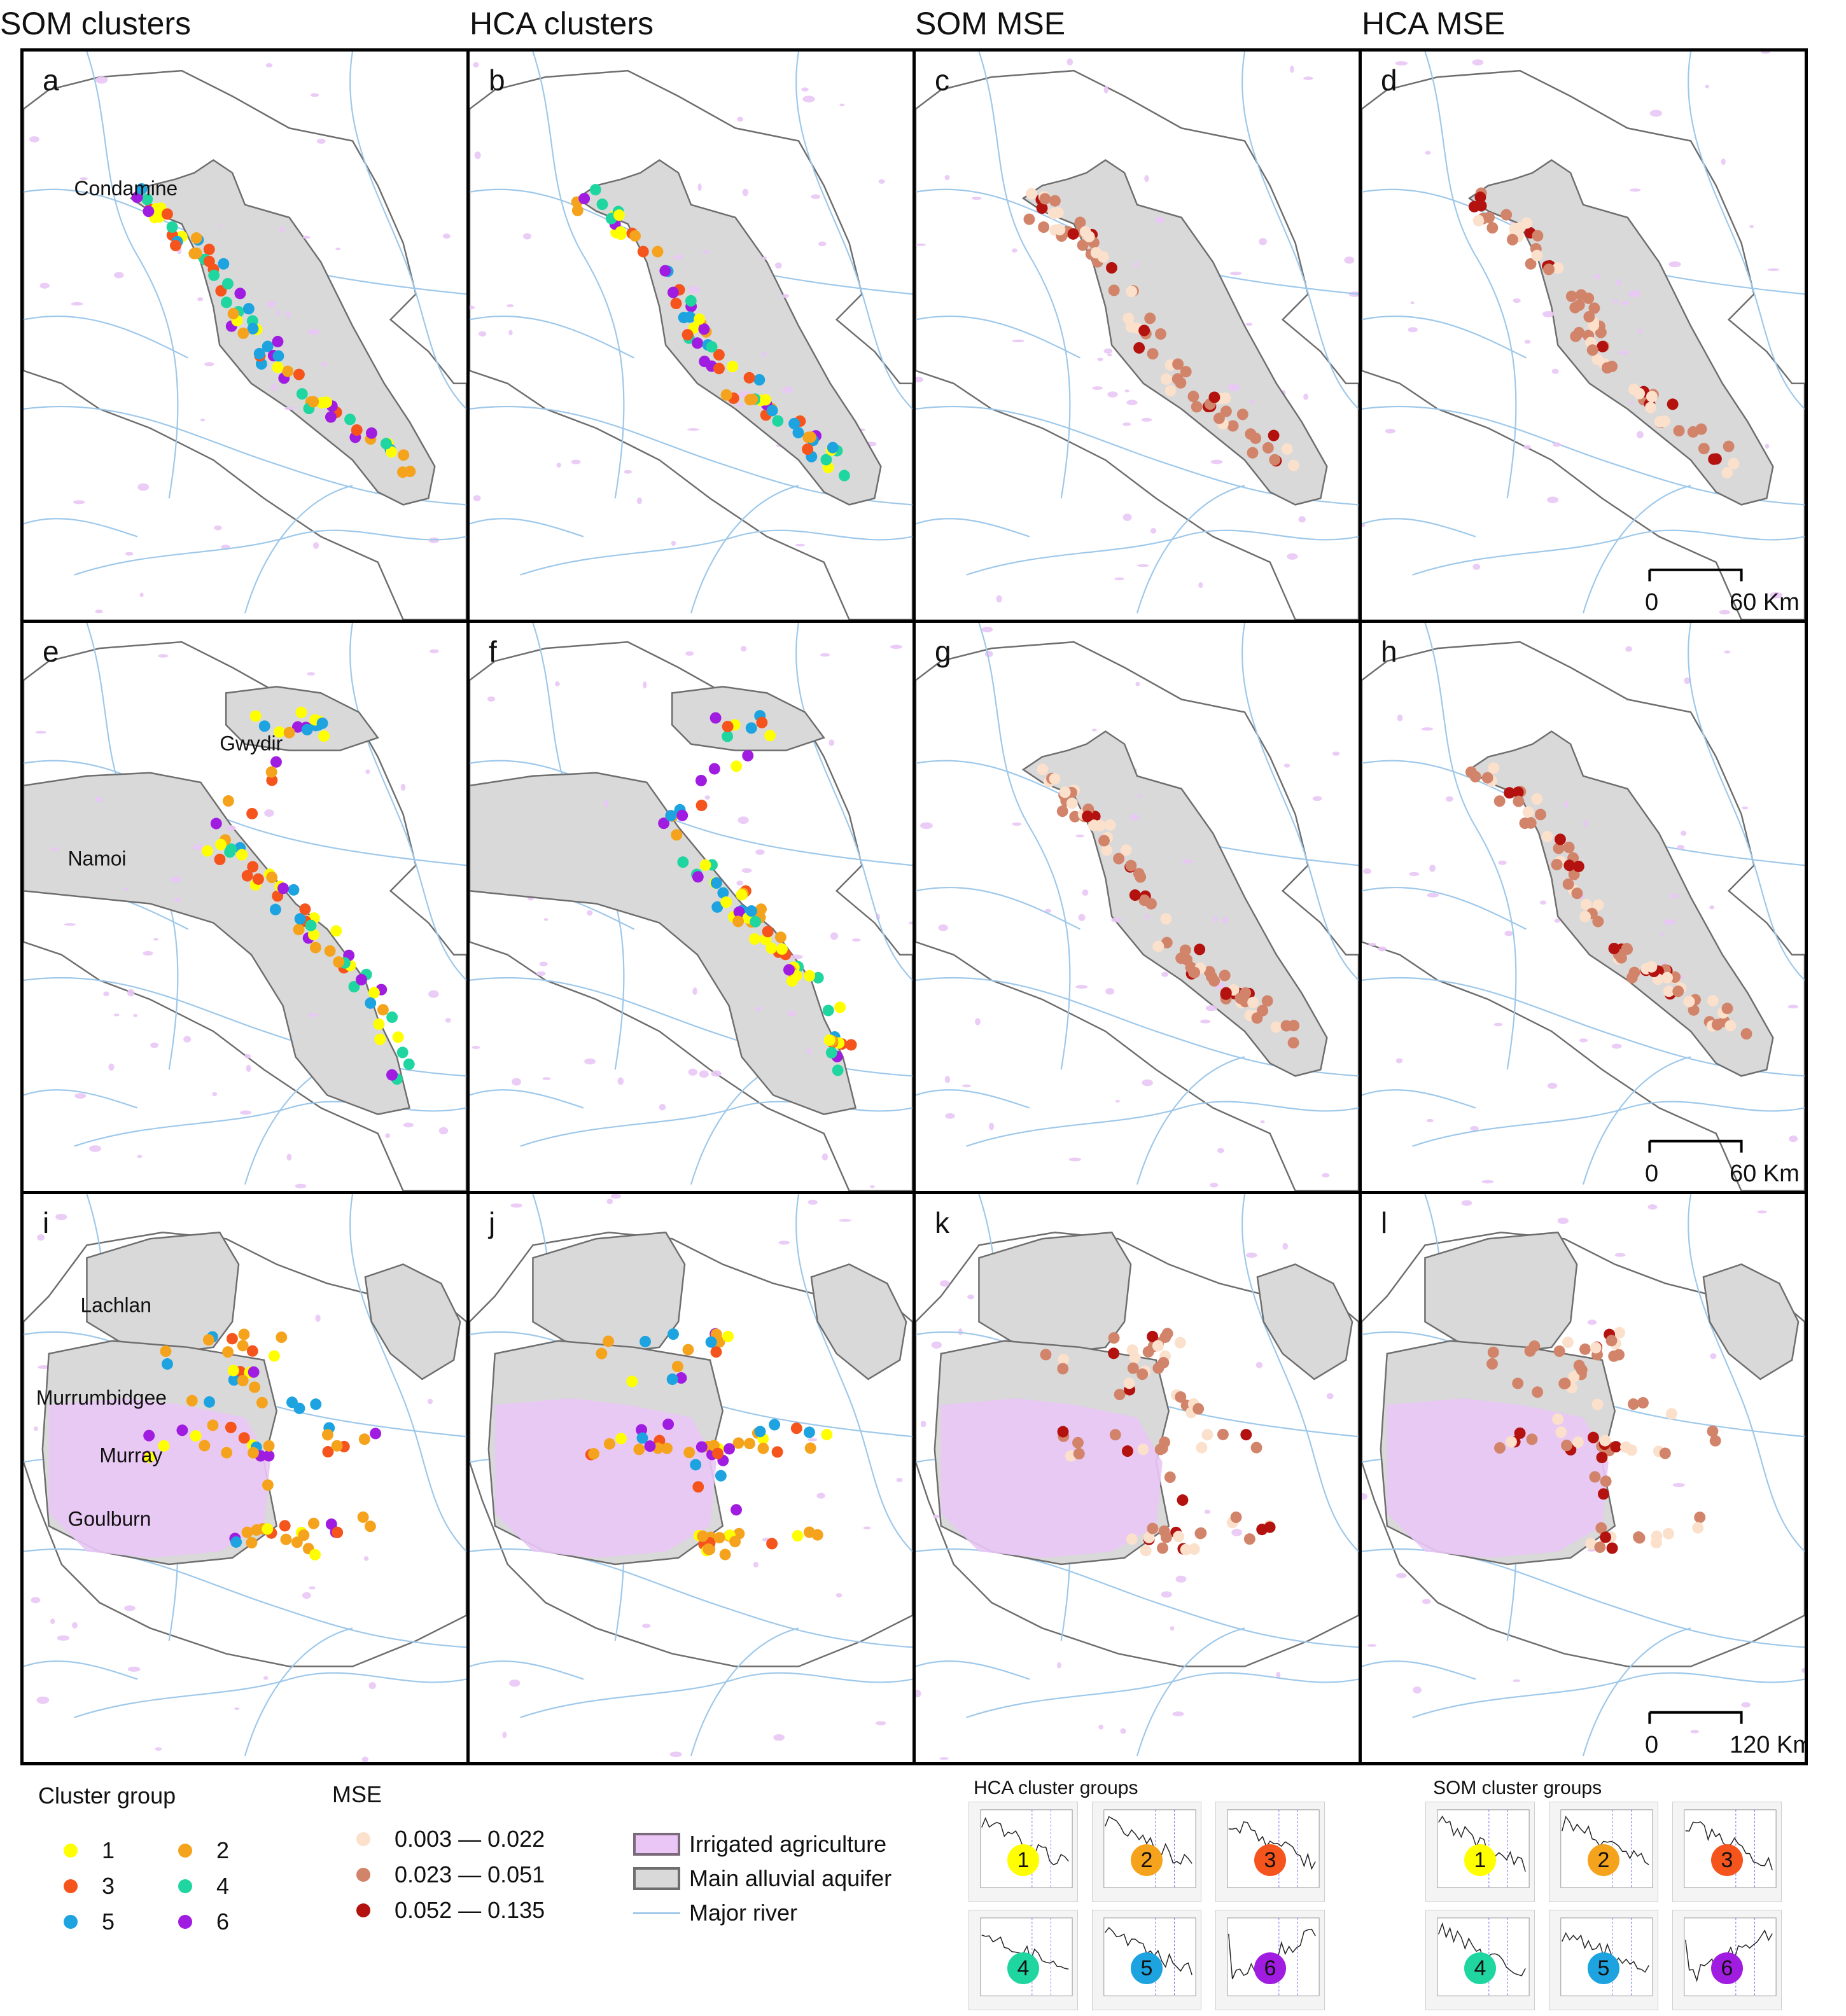 The image size is (1846, 2016). What do you see at coordinates (163, 1293) in the screenshot?
I see `aquifer-area-lachlan` at bounding box center [163, 1293].